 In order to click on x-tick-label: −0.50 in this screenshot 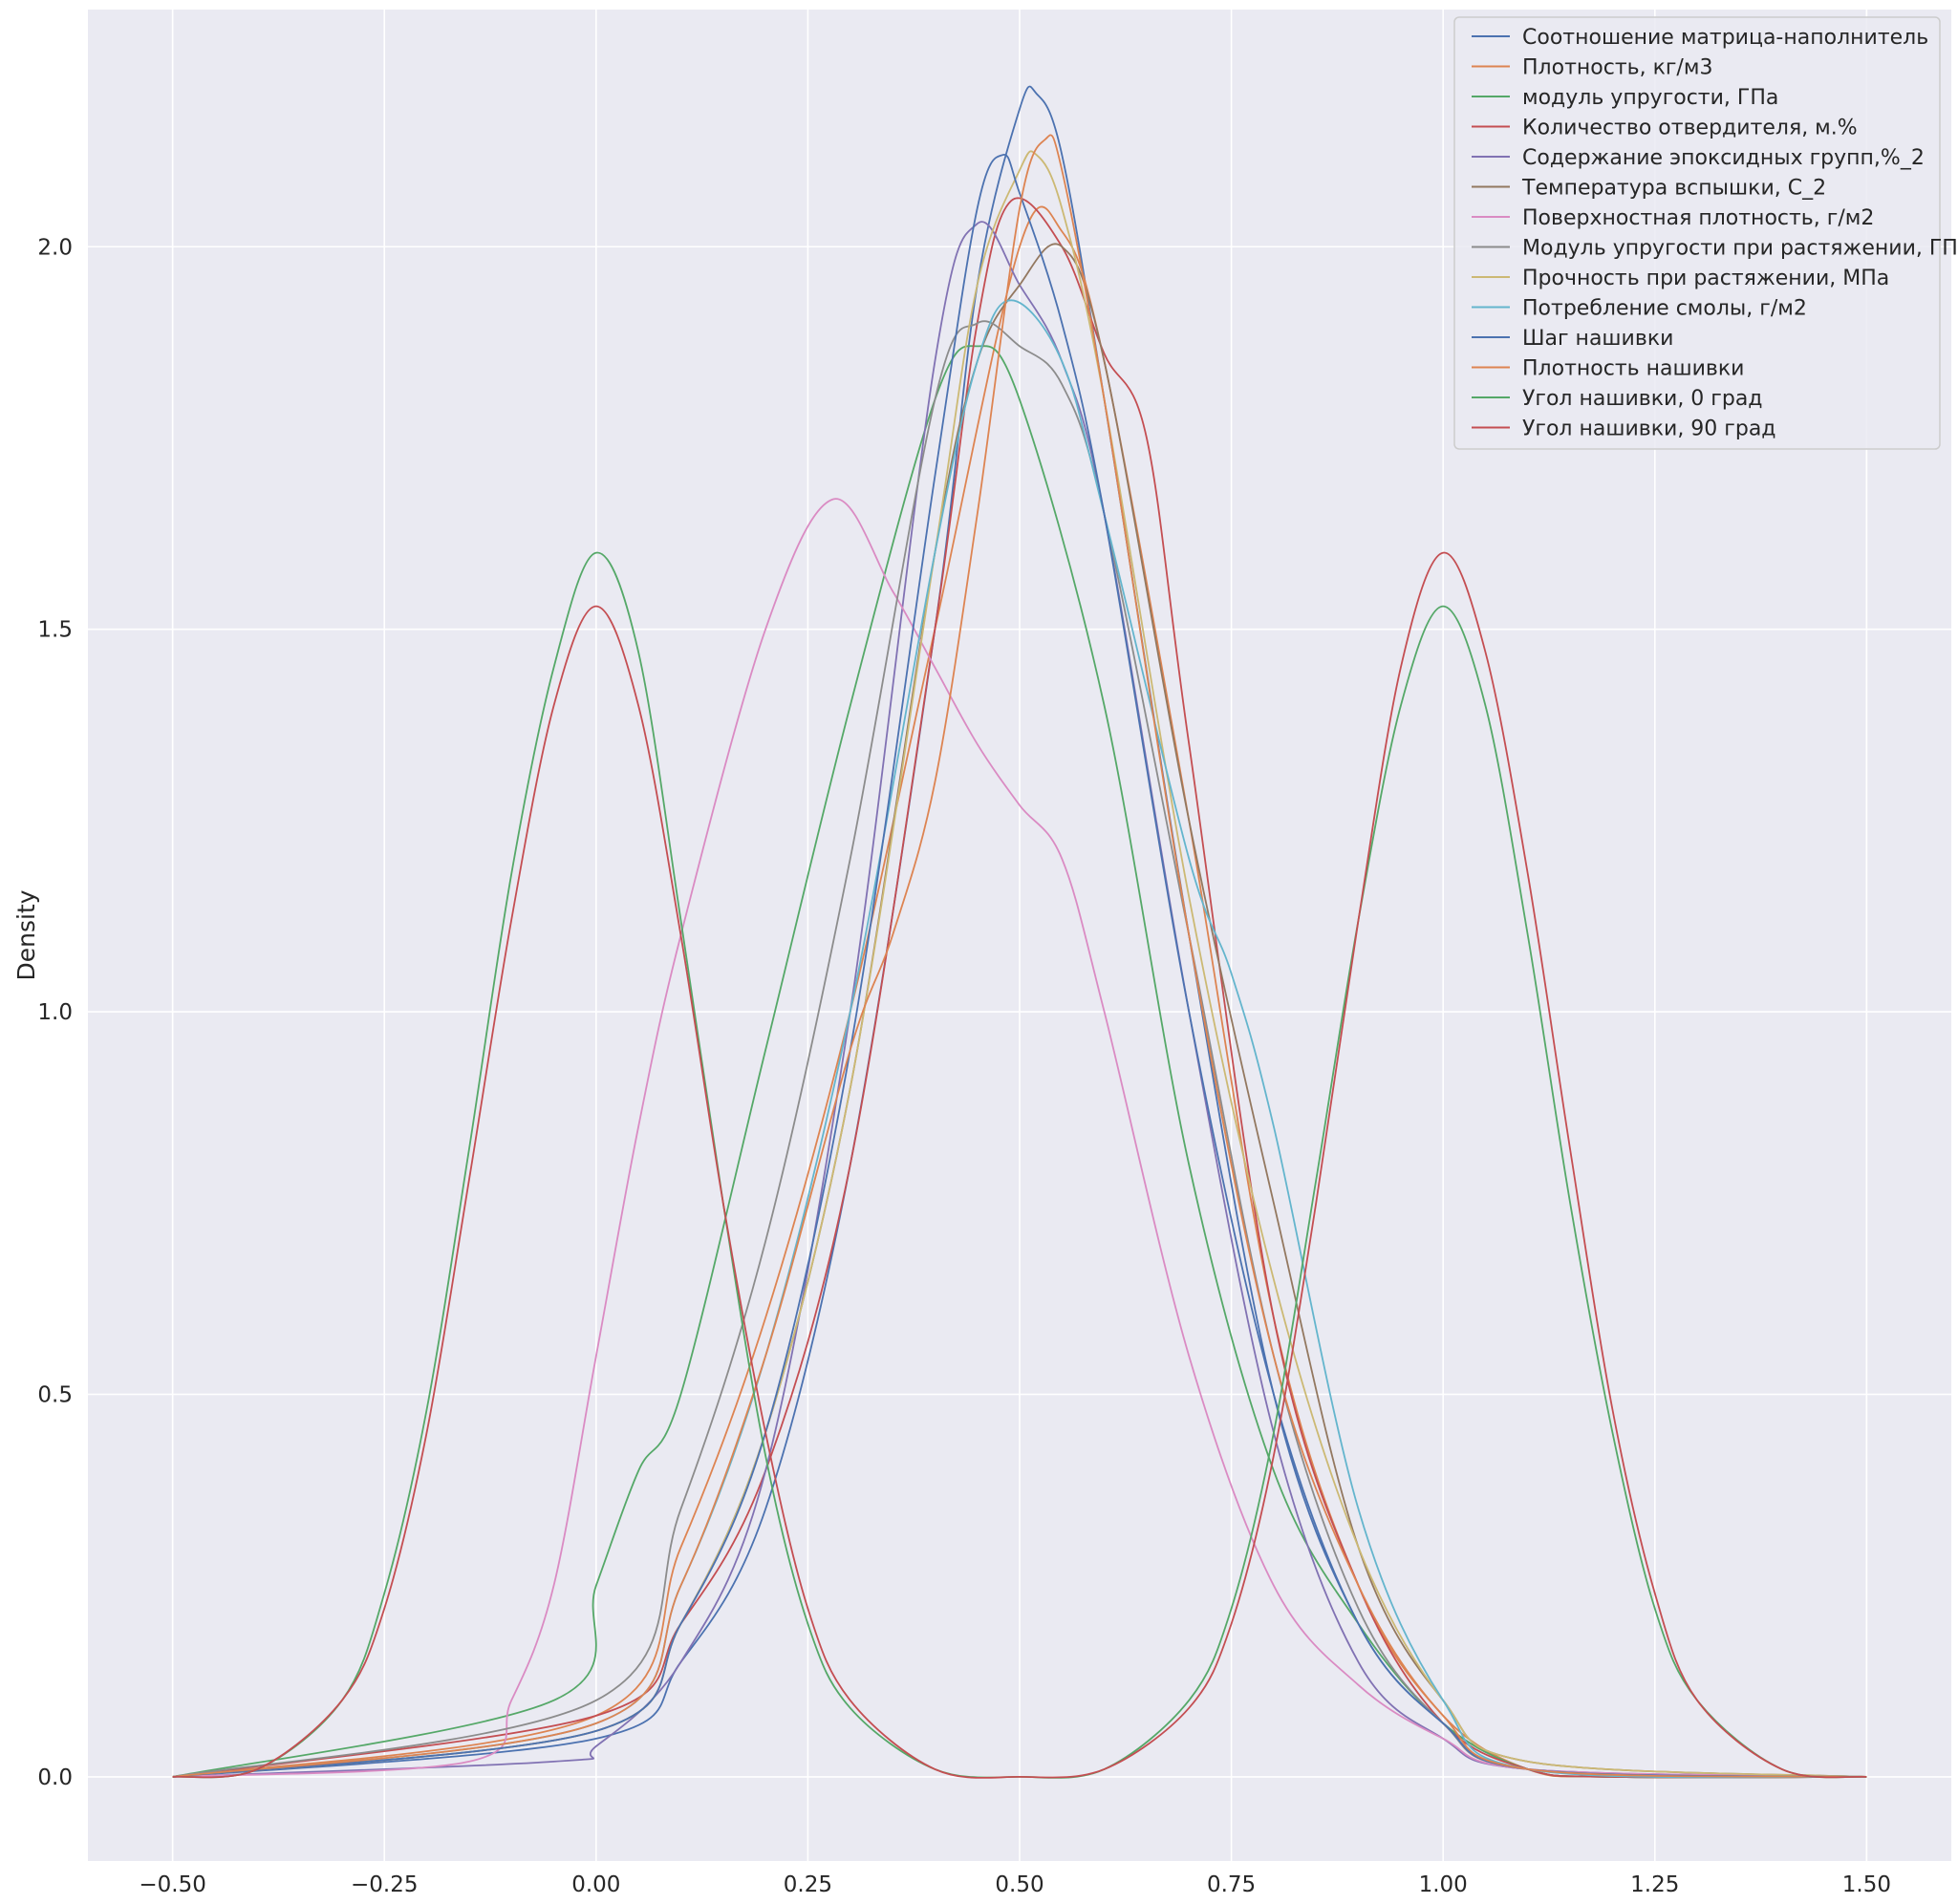, I will do `click(172, 1885)`.